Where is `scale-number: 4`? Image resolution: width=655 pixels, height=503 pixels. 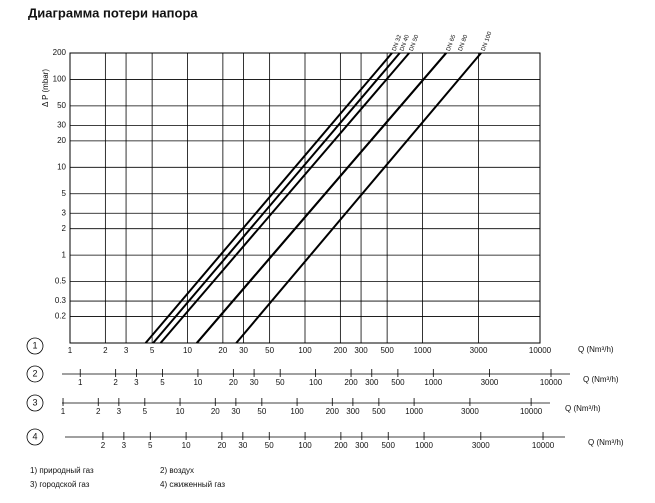 scale-number: 4 is located at coordinates (34, 436).